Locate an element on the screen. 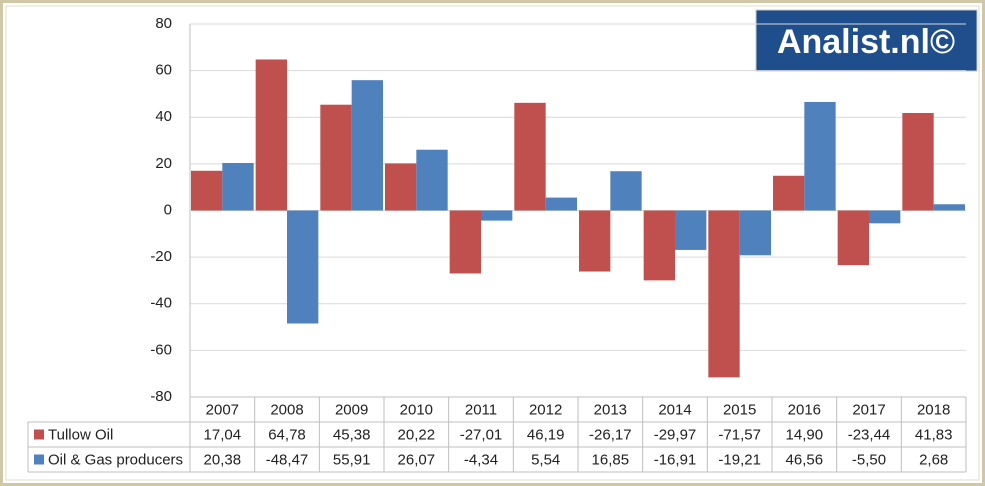  legend-label: Tullow Oil is located at coordinates (80, 434).